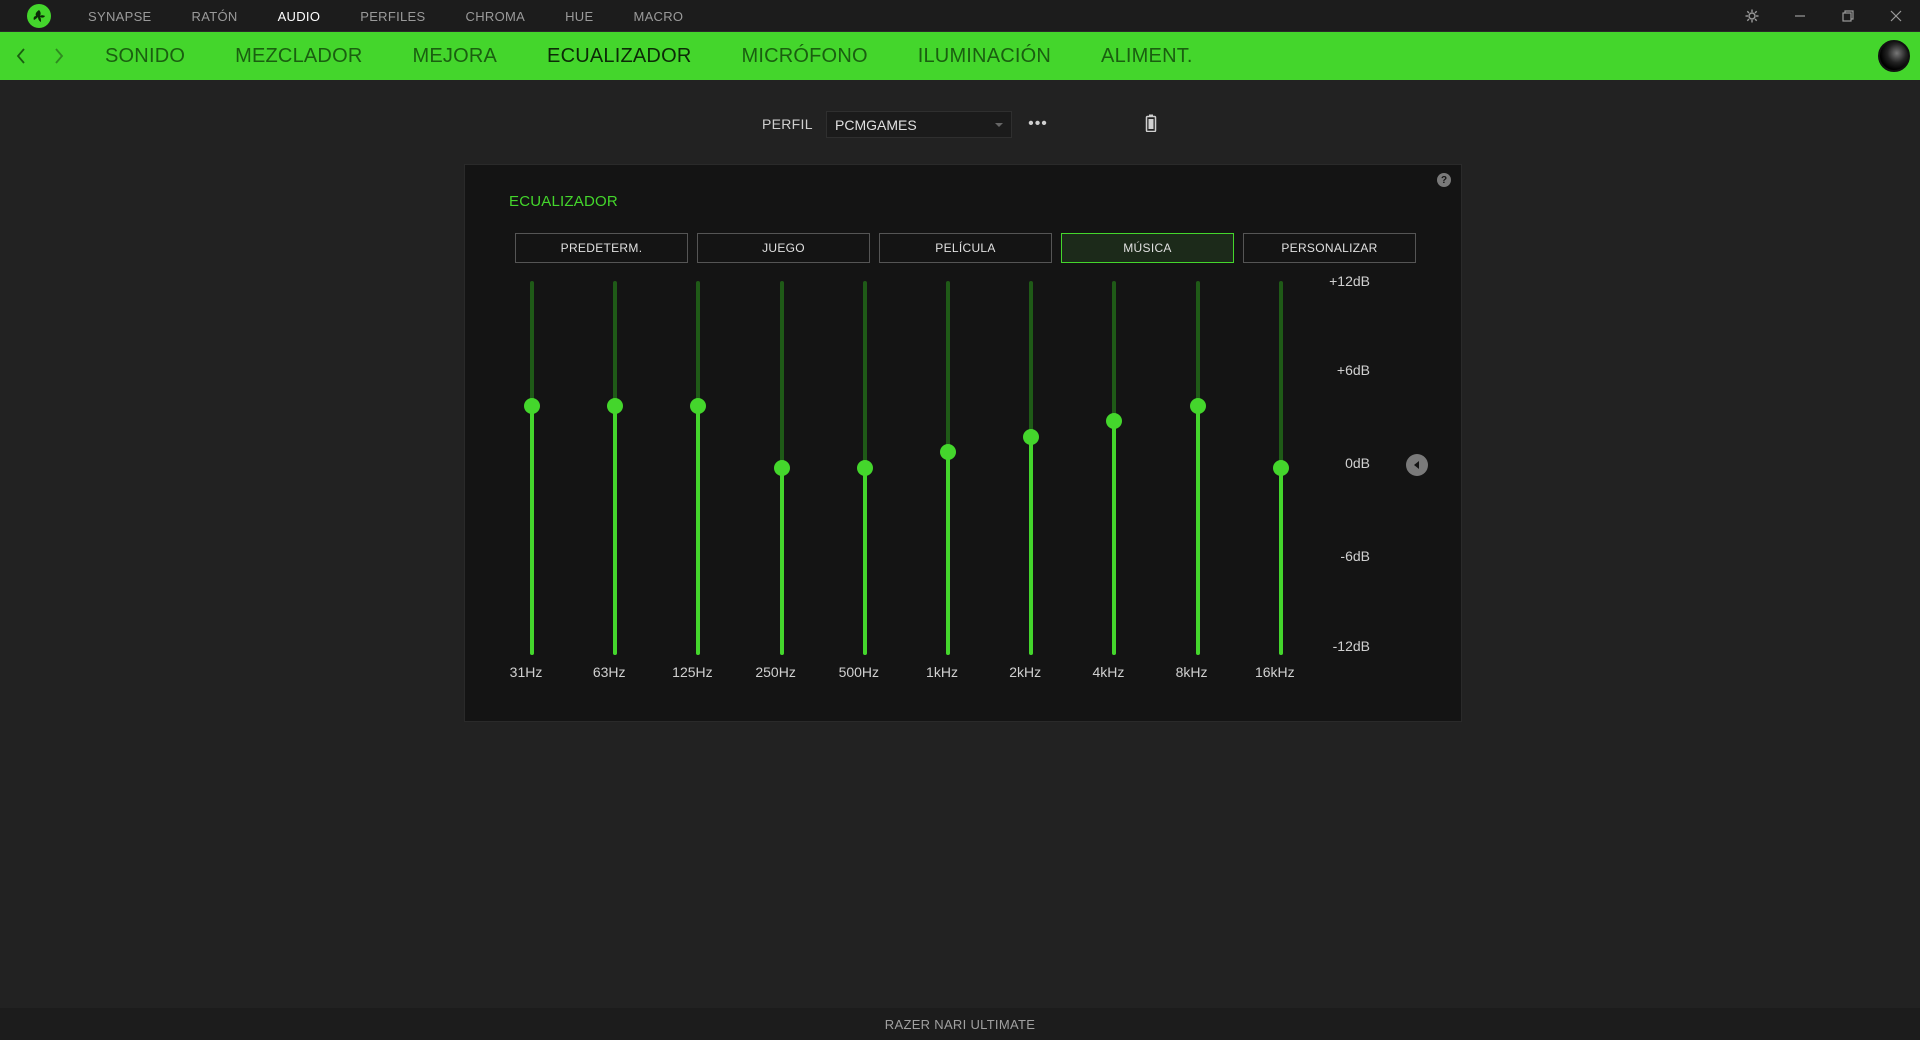 The width and height of the screenshot is (1920, 1040). What do you see at coordinates (1894, 56) in the screenshot?
I see `avatar` at bounding box center [1894, 56].